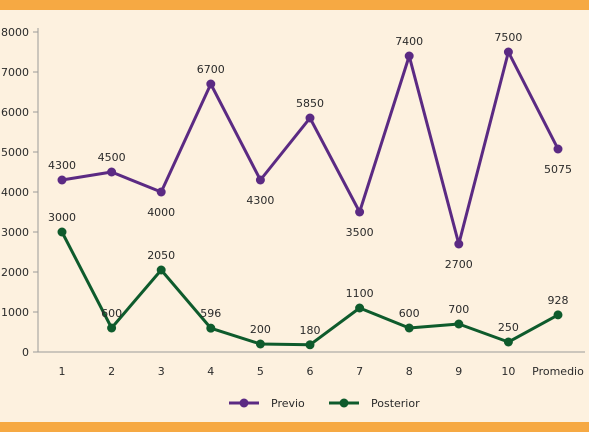  Describe the element at coordinates (15, 272) in the screenshot. I see `y-tick-label: 2000` at that location.